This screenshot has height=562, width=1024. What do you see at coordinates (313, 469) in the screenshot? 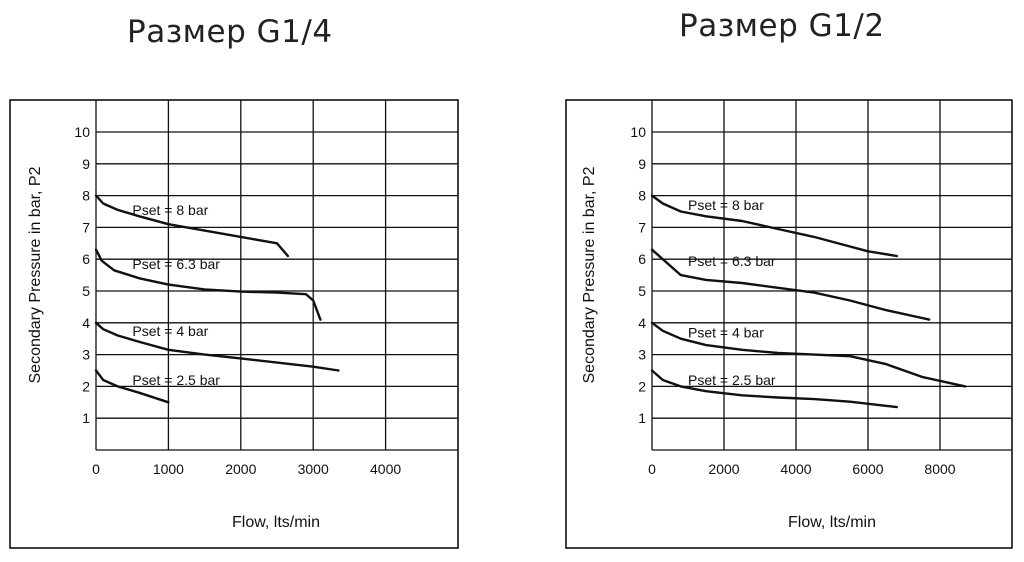
I see `x-tick-label: 3000` at bounding box center [313, 469].